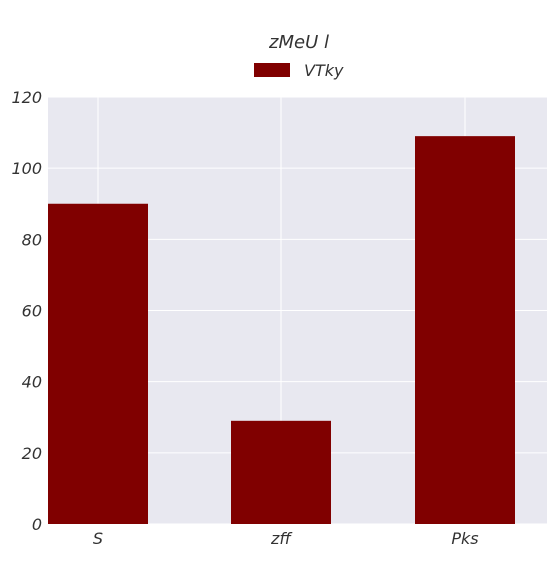 The height and width of the screenshot is (564, 560). What do you see at coordinates (32, 239) in the screenshot?
I see `y-tick-label: 80` at bounding box center [32, 239].